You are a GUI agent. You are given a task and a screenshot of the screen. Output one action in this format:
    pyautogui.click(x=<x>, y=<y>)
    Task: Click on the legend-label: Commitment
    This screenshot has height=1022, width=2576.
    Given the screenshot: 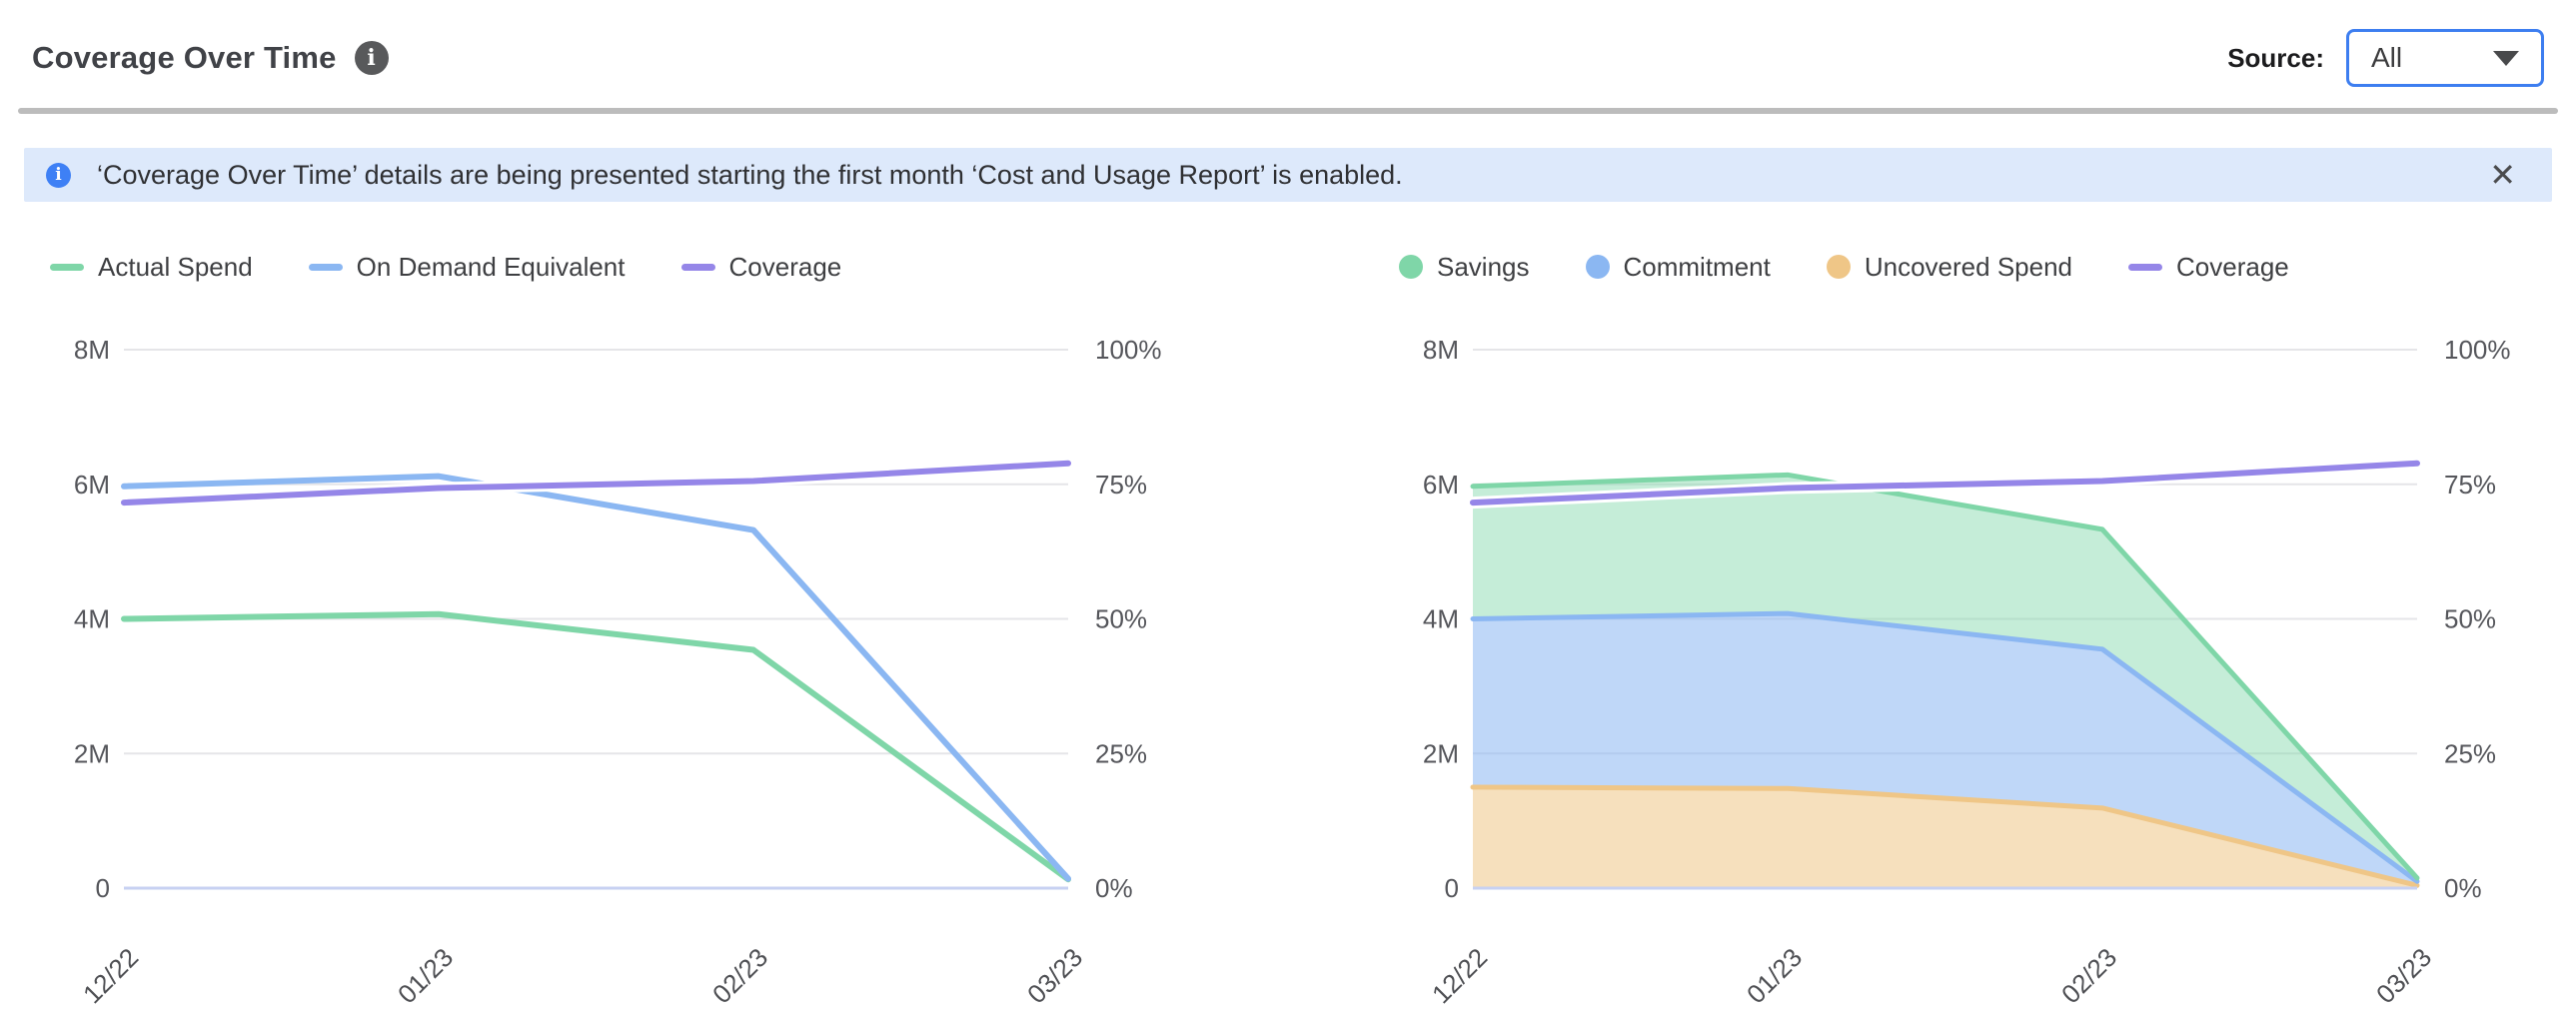 What is the action you would take?
    pyautogui.click(x=1697, y=266)
    